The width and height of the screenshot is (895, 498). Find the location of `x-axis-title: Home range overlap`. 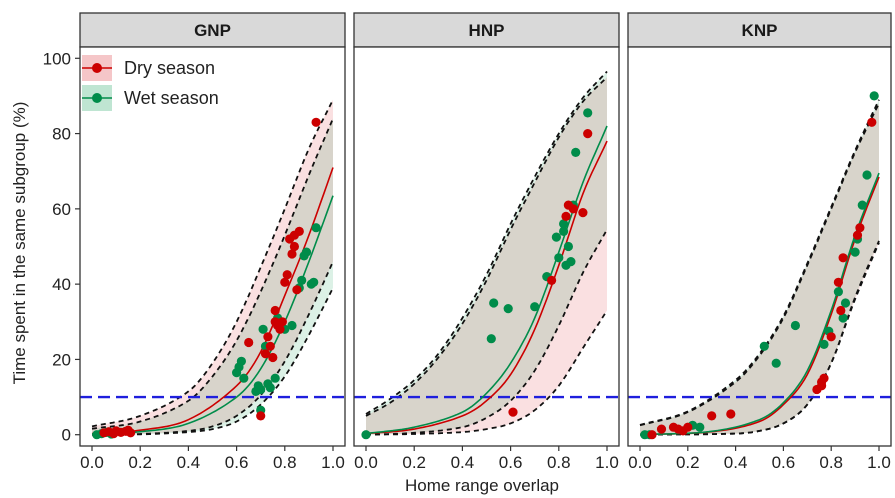

x-axis-title: Home range overlap is located at coordinates (482, 485).